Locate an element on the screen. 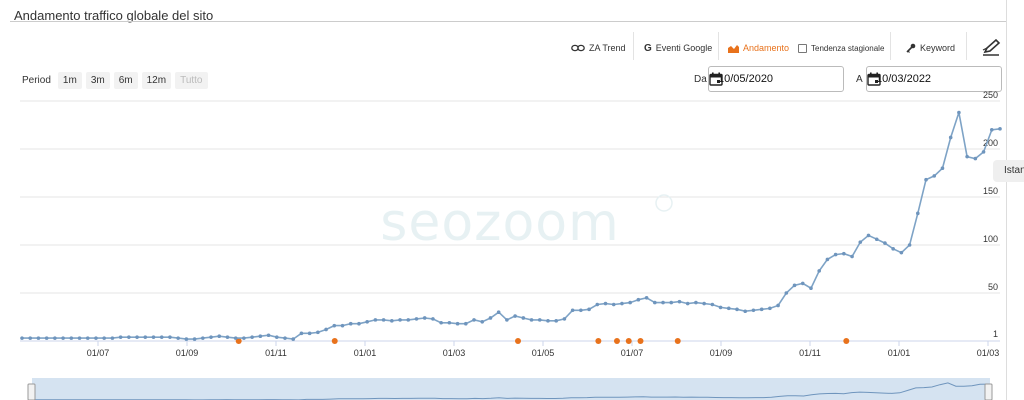 The height and width of the screenshot is (400, 1024). period-3m-button: 3m is located at coordinates (97, 80).